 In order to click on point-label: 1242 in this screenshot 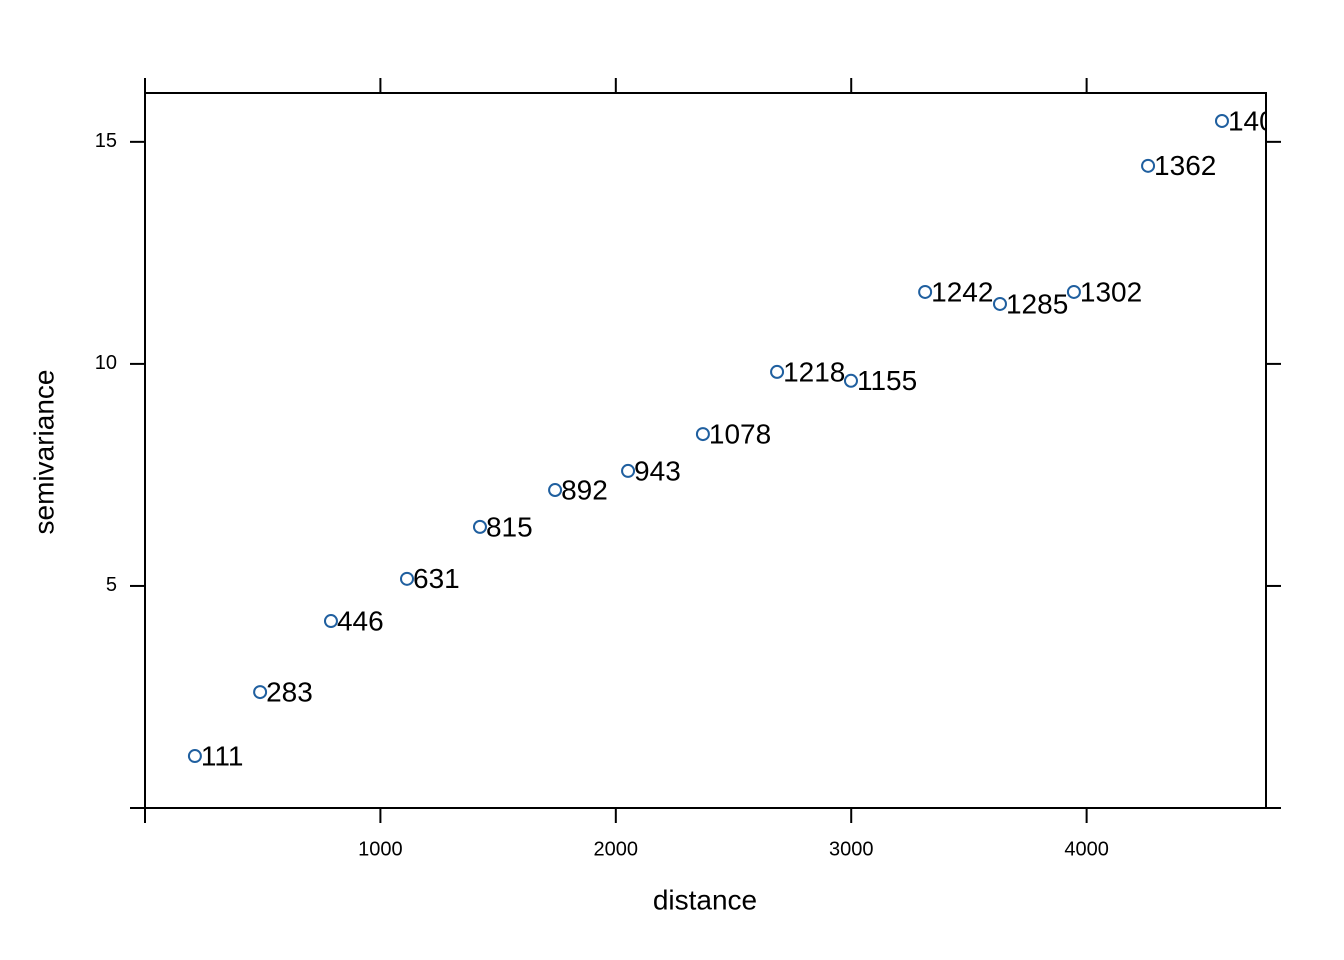, I will do `click(962, 291)`.